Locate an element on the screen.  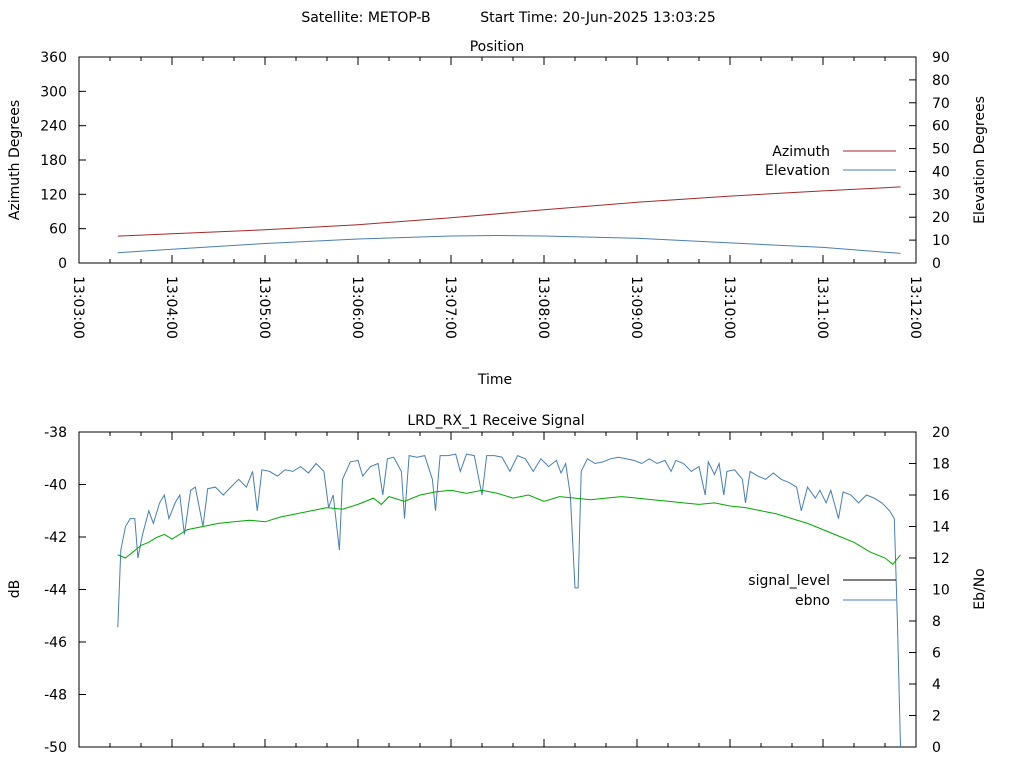
y2-tick-label: 30 is located at coordinates (941, 195).